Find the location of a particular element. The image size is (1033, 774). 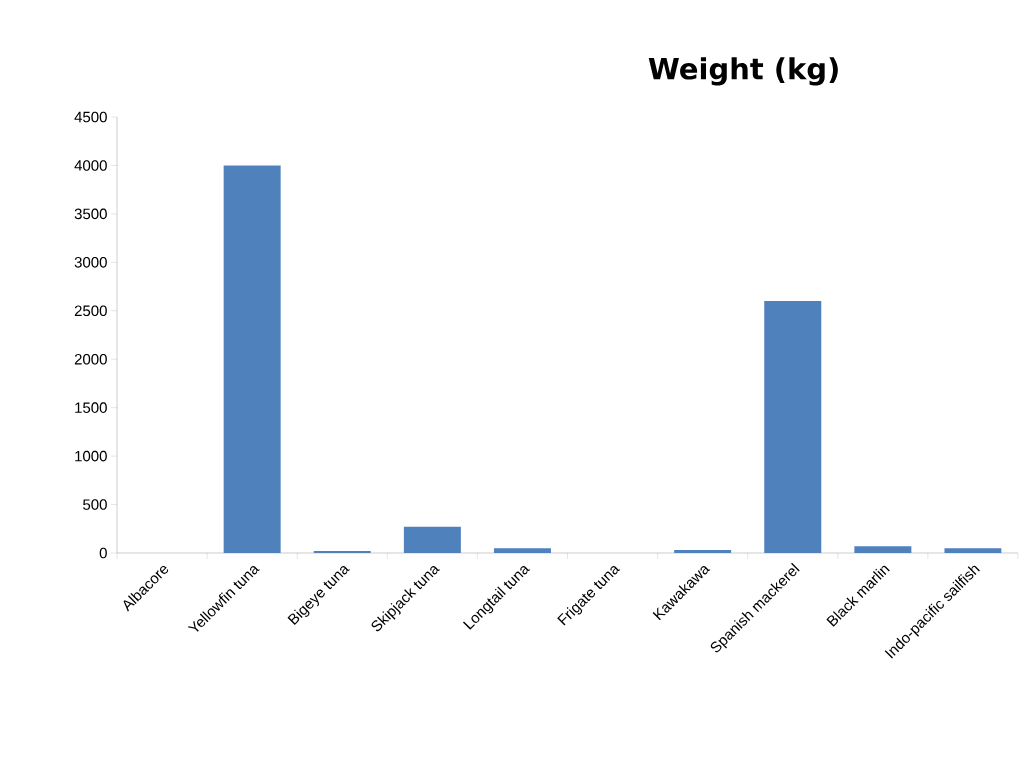

y-tick-label: 0 is located at coordinates (103, 553).